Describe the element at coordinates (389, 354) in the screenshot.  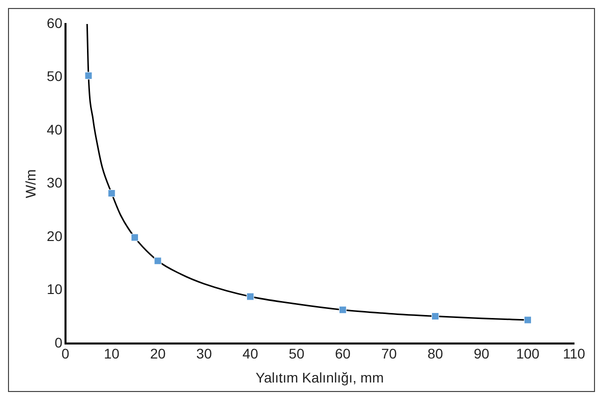
I see `x-tick-label: 70` at that location.